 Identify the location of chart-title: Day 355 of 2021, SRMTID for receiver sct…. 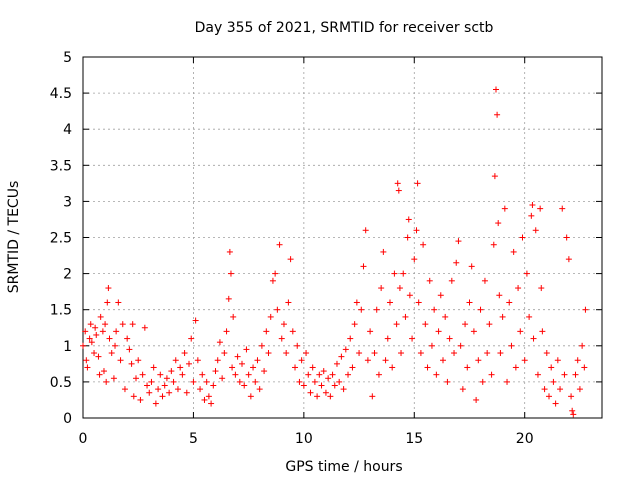
(344, 28).